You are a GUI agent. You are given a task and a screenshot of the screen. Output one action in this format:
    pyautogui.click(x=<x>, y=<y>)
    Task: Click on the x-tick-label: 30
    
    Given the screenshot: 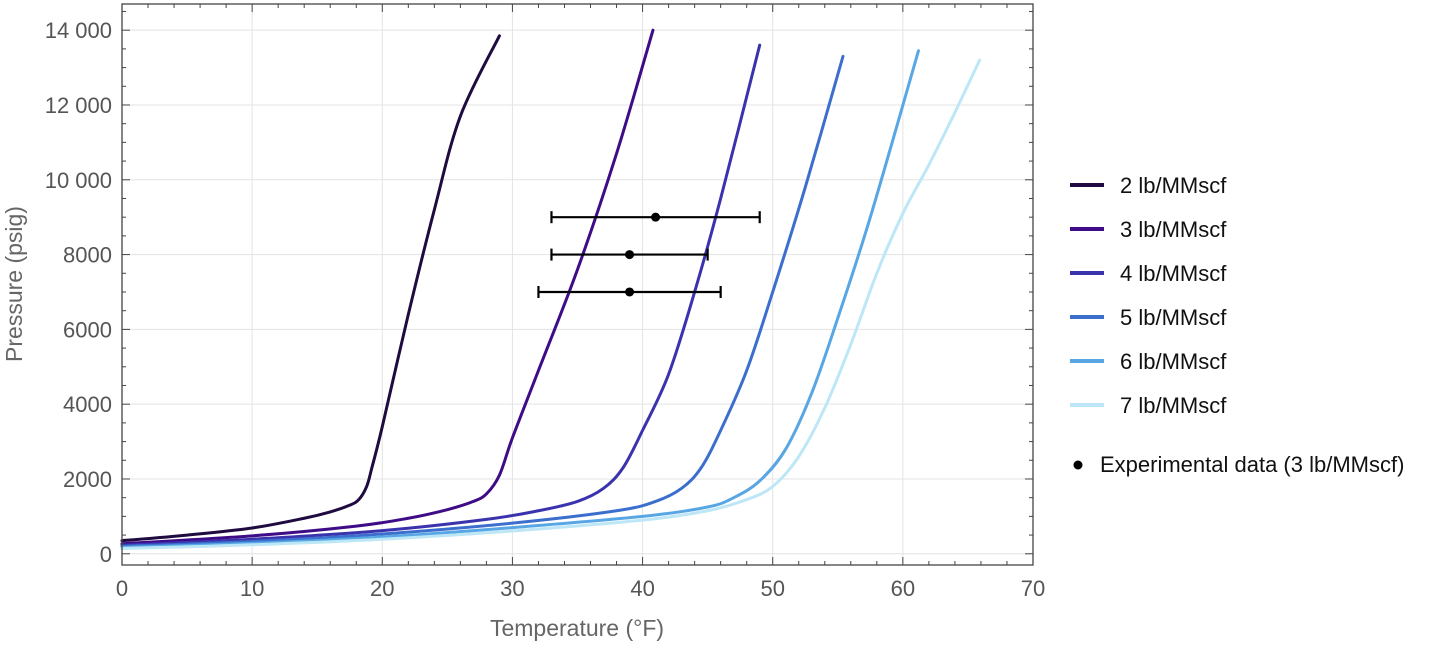 What is the action you would take?
    pyautogui.click(x=512, y=588)
    